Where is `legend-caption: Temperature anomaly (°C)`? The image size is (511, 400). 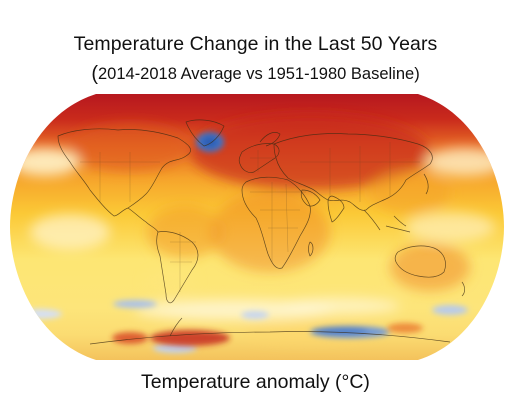
legend-caption: Temperature anomaly (°C) is located at coordinates (255, 382).